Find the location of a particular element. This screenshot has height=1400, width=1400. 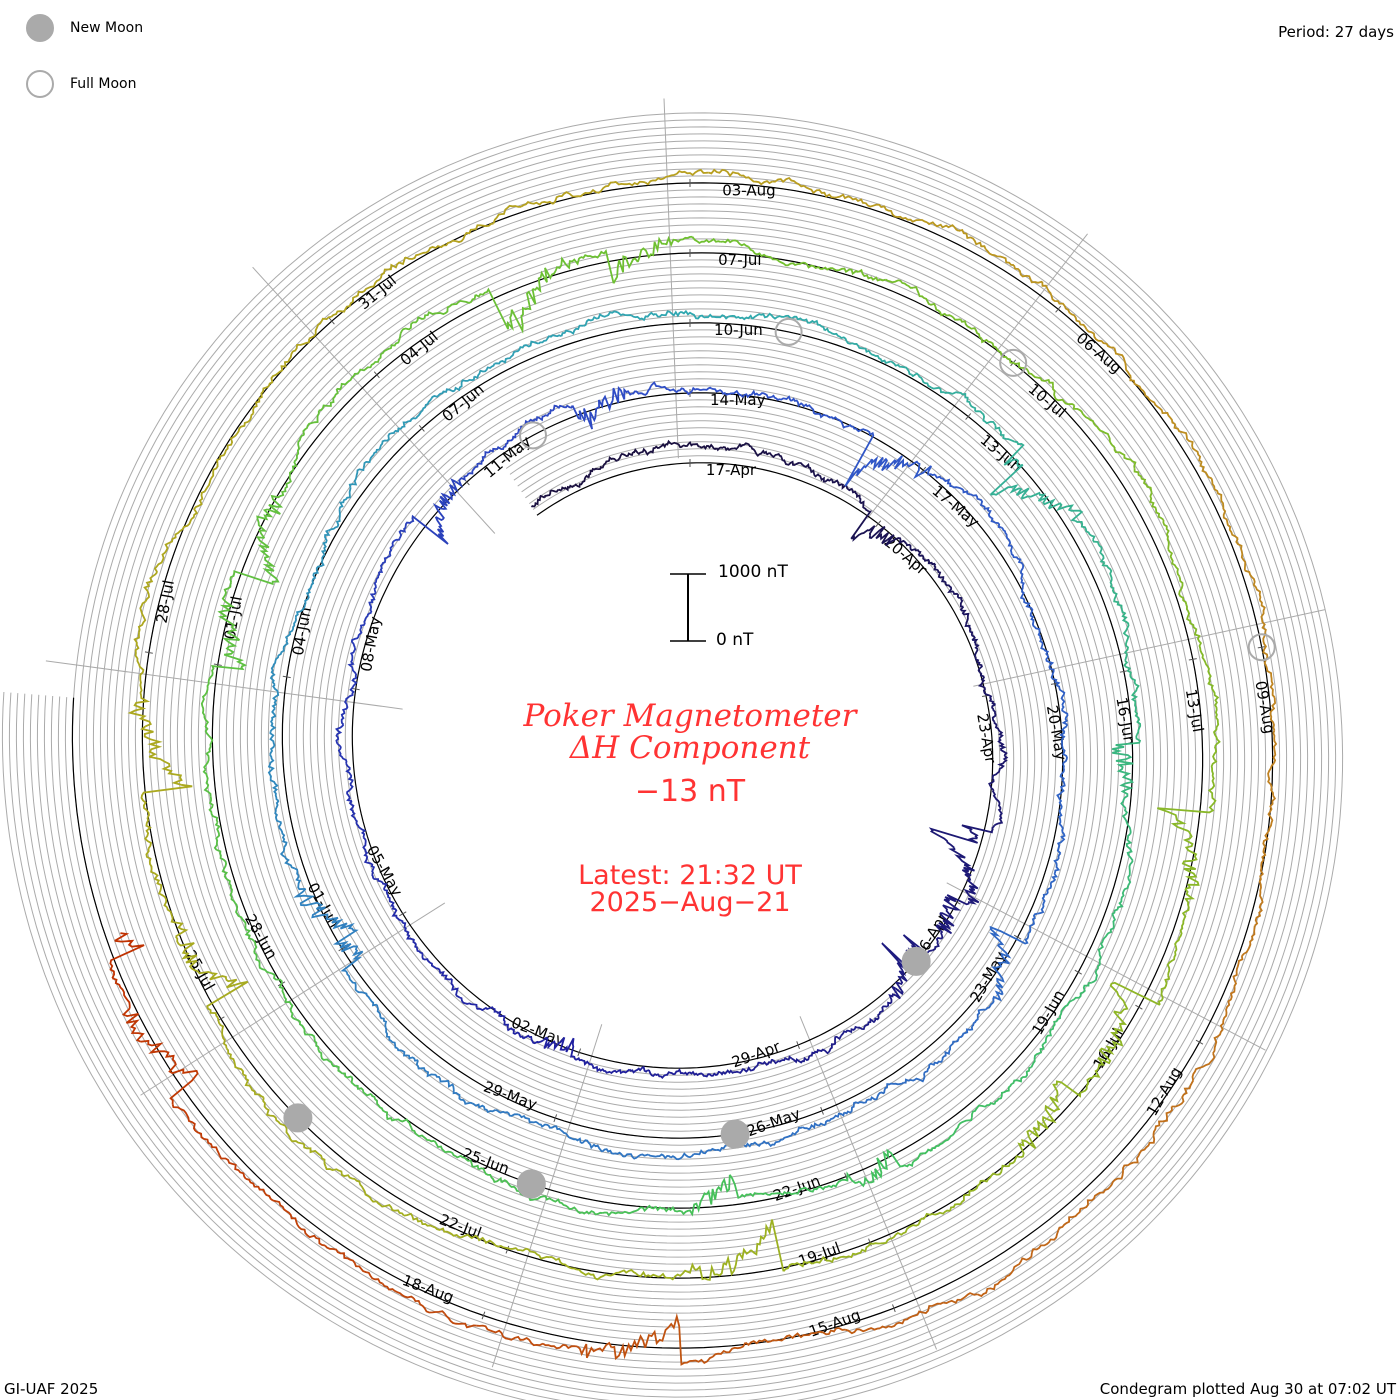

tick-label: 13-Jul is located at coordinates (1194, 711).